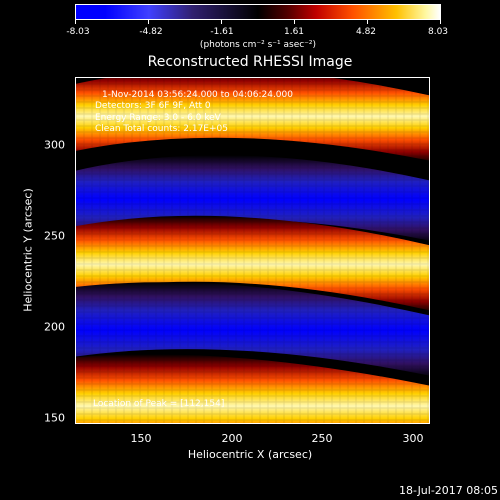 This screenshot has width=500, height=500. I want to click on plot-title: Reconstructed RHESSI Image, so click(250, 62).